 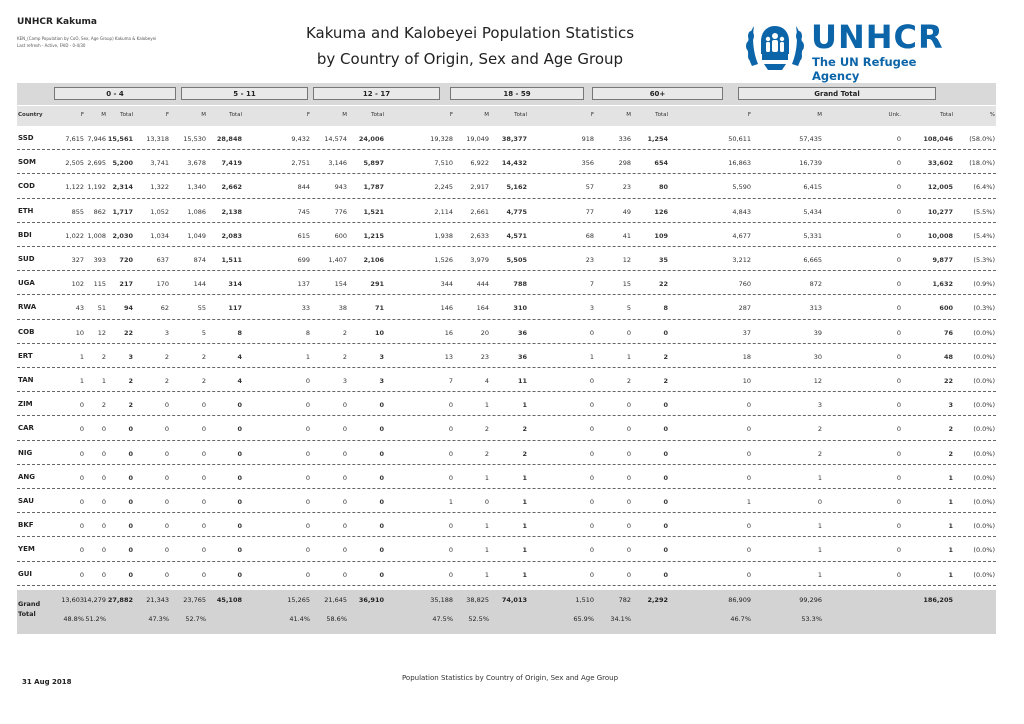 I want to click on country-code: SUD, so click(x=26, y=259).